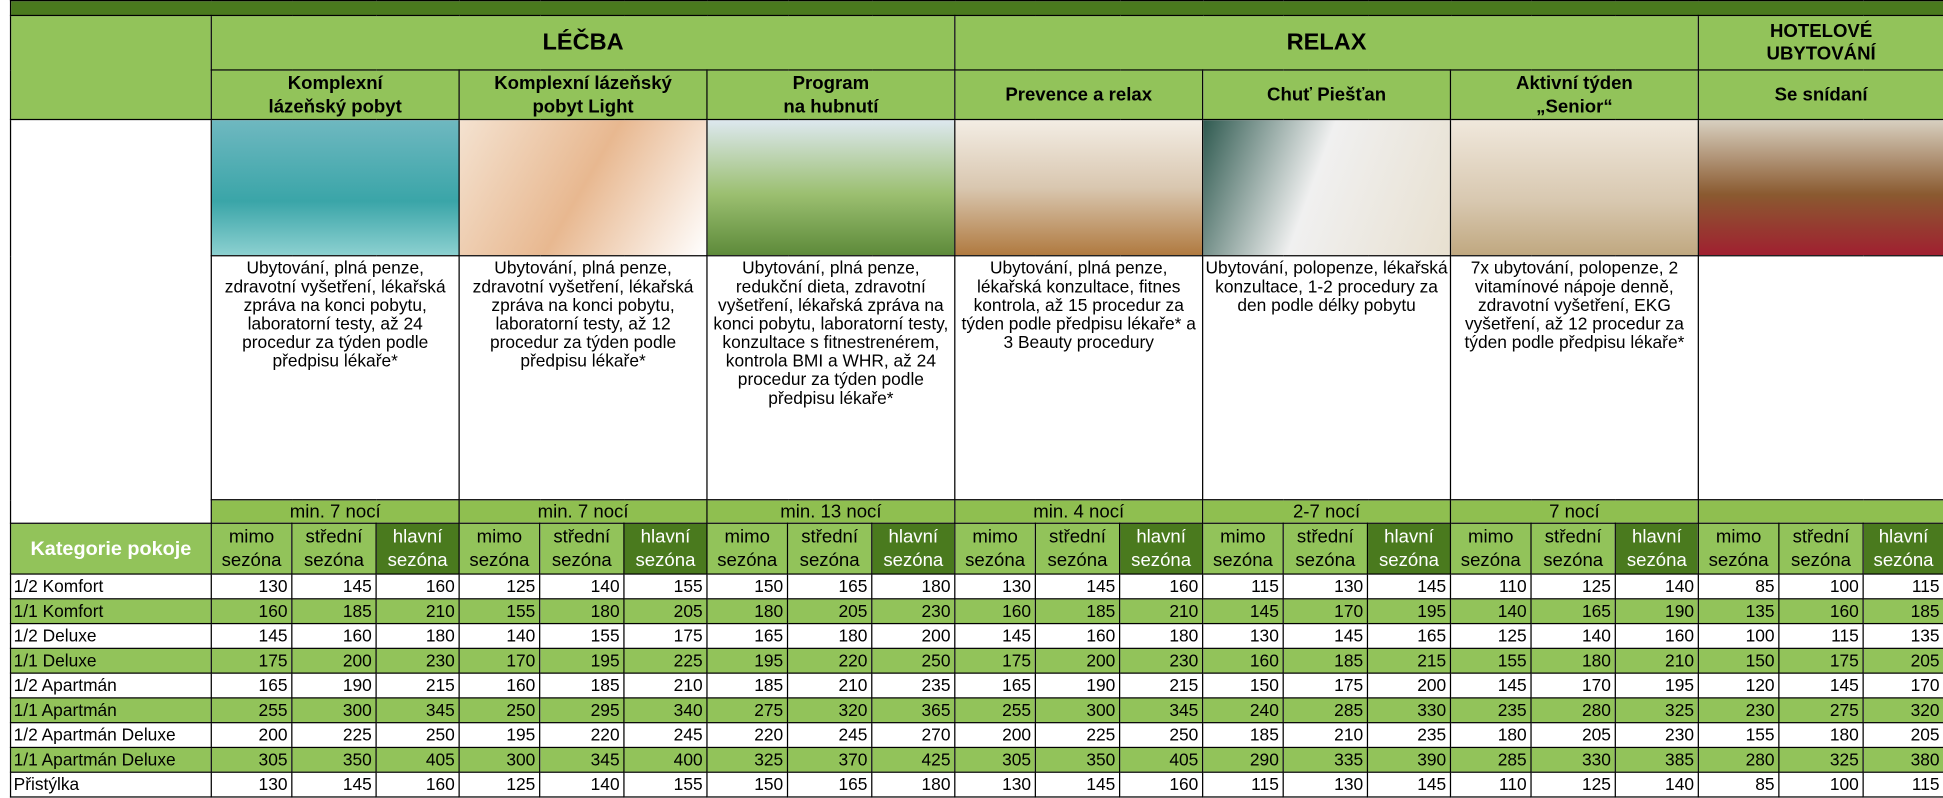  What do you see at coordinates (1820, 42) in the screenshot?
I see `group-header: HOTELOVÉ UBYTOVÁNÍ` at bounding box center [1820, 42].